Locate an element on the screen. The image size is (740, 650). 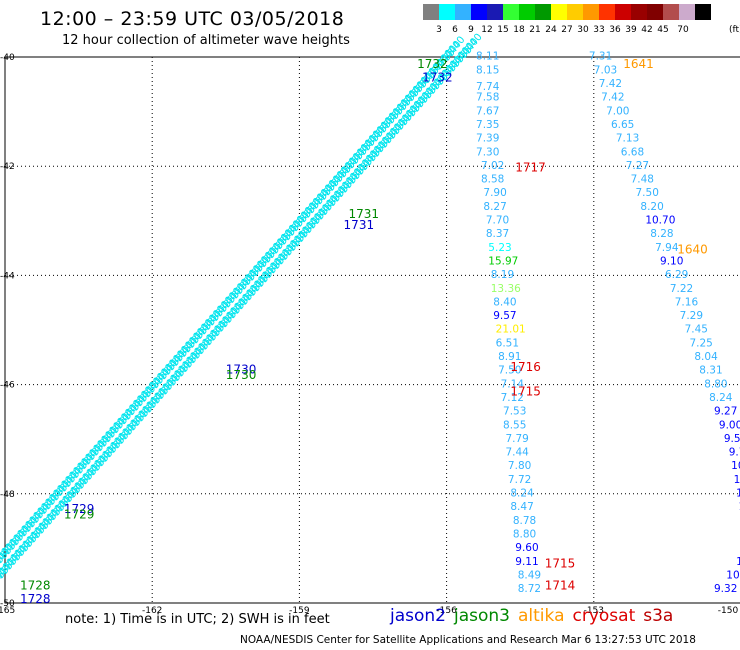
x-tick-label: -165 is located at coordinates (7, 611).